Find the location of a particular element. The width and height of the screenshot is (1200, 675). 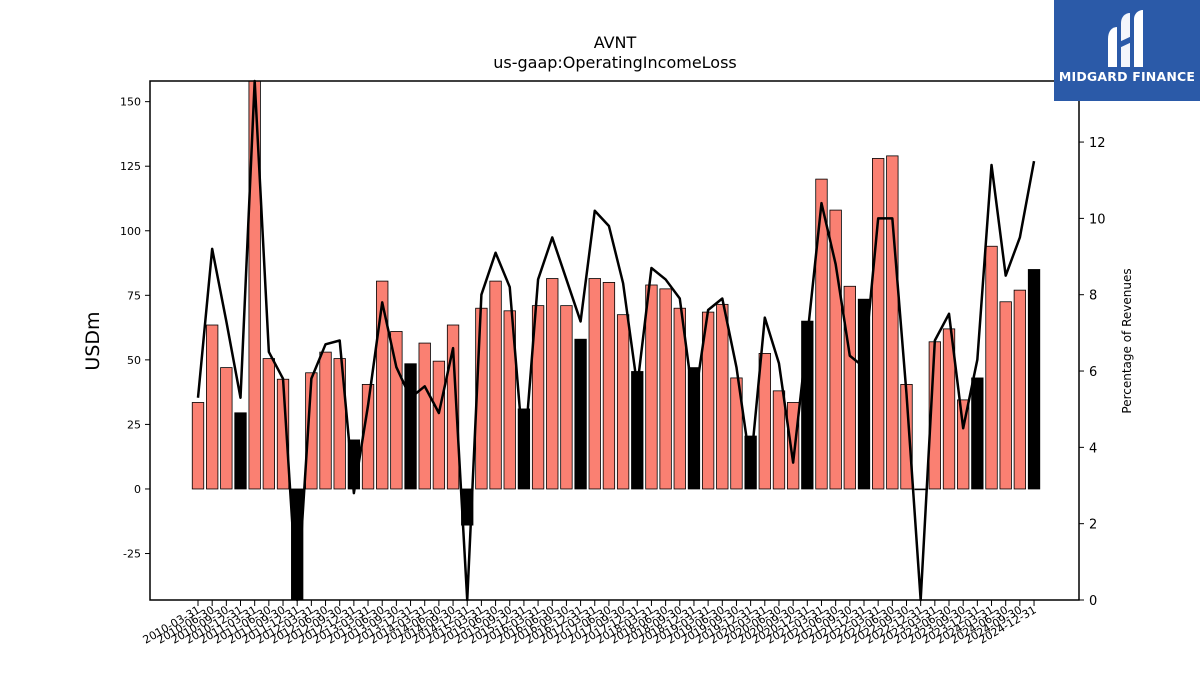

y-tick-label: 0 is located at coordinates (137, 489).